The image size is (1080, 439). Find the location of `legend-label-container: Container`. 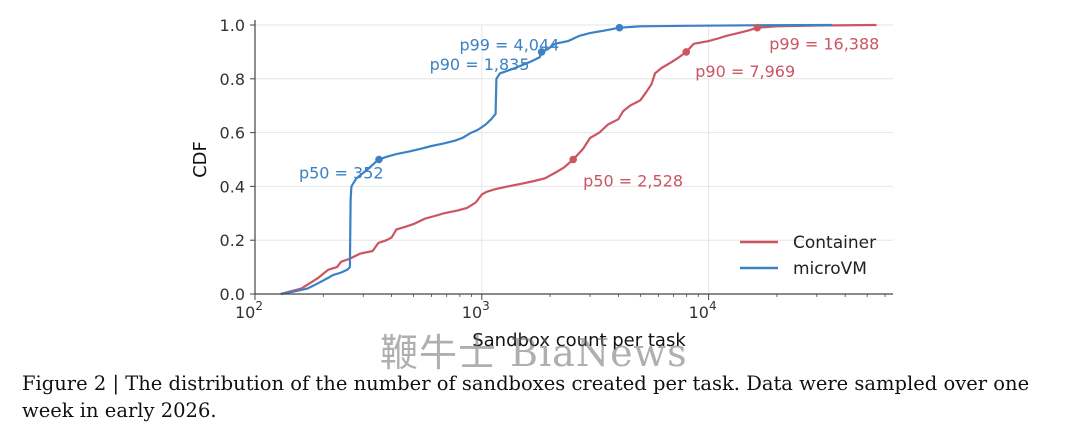

legend-label-container: Container is located at coordinates (834, 243).